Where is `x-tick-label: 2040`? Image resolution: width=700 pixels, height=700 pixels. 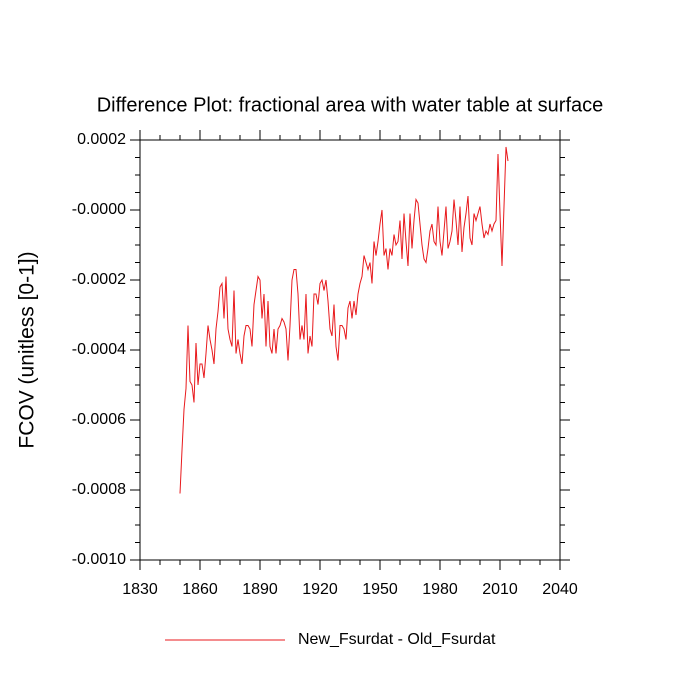
x-tick-label: 2040 is located at coordinates (560, 589).